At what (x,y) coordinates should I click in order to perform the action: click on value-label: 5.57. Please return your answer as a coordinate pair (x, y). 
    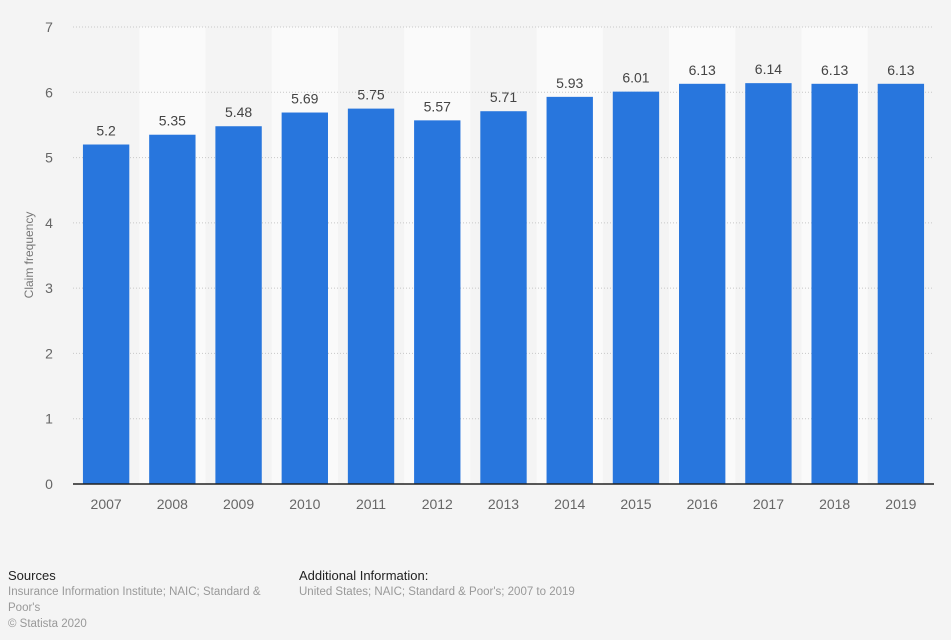
    Looking at the image, I should click on (437, 106).